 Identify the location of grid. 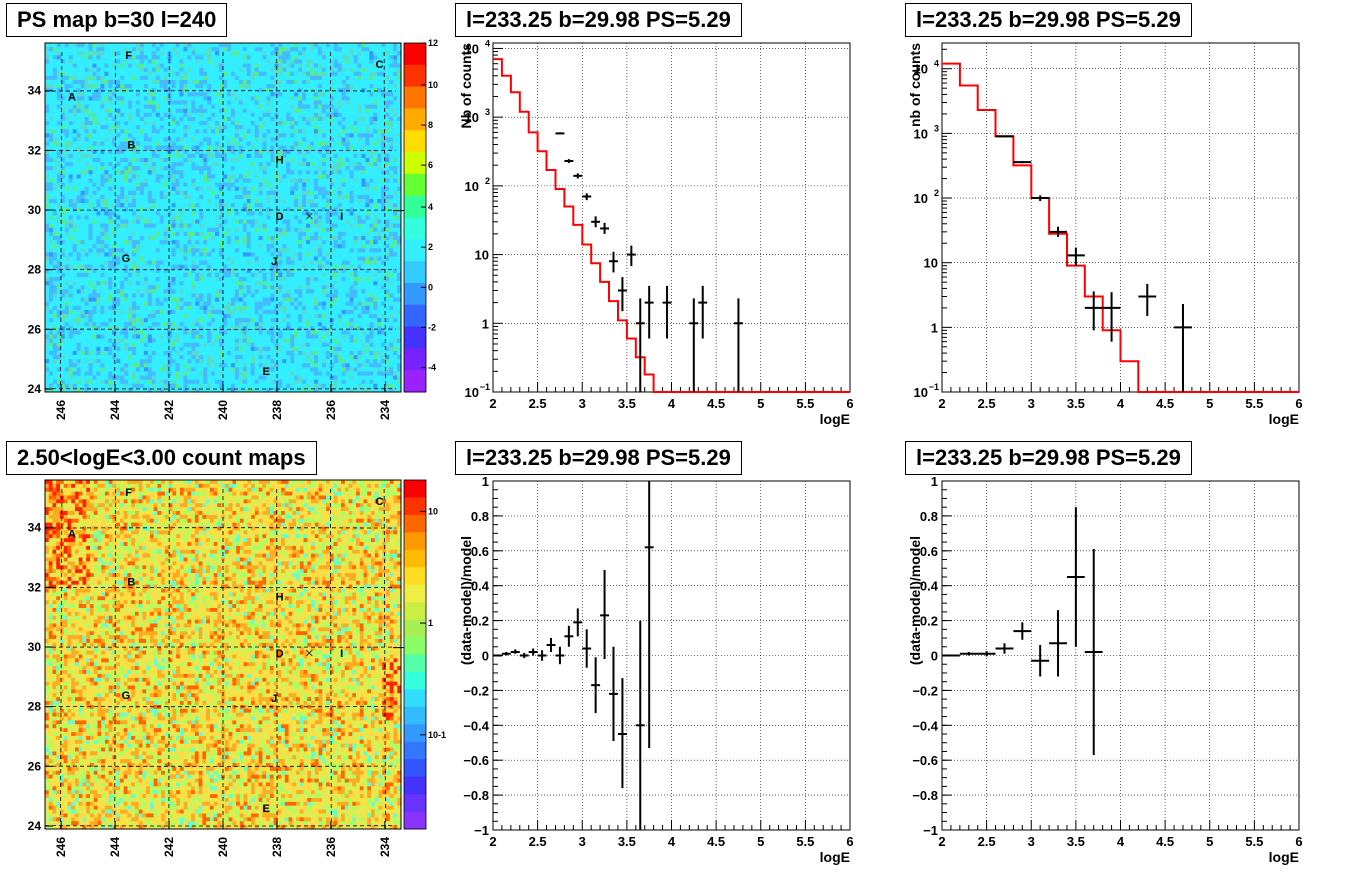
(1120, 655).